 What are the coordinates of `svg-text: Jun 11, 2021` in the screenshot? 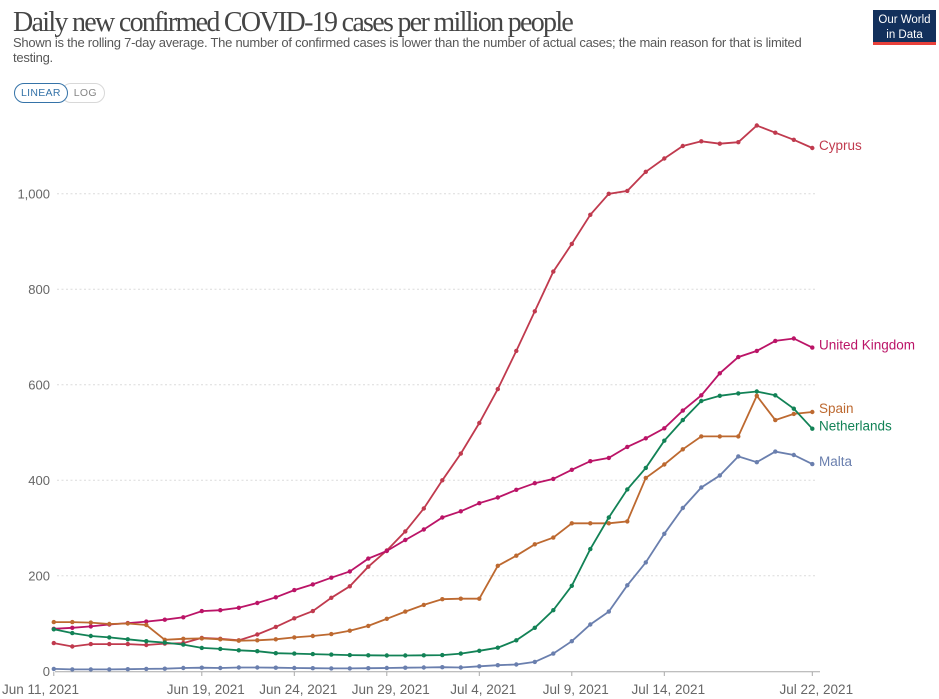 It's located at (40, 689).